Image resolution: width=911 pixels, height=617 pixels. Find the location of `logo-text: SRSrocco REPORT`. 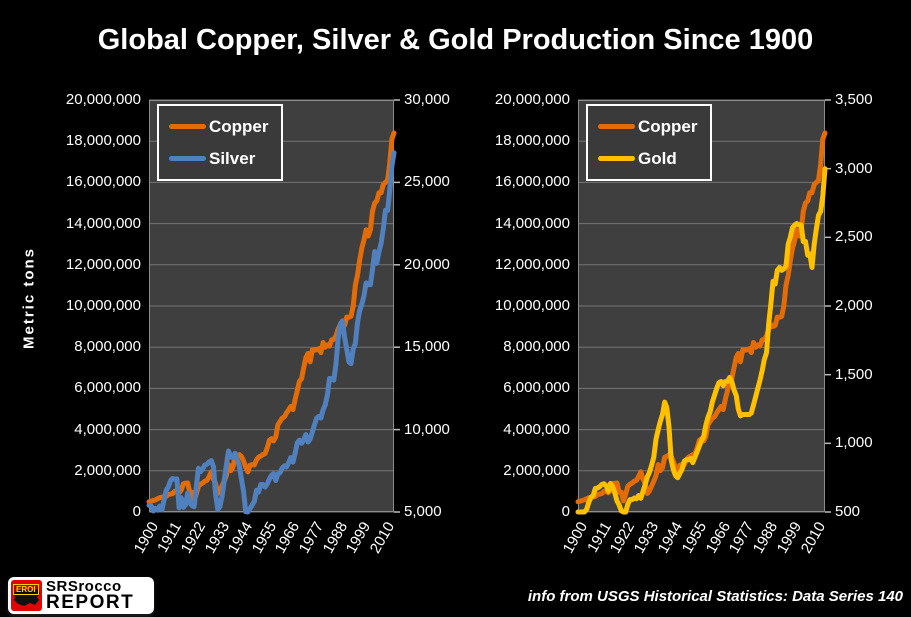

logo-text: SRSrocco REPORT is located at coordinates (90, 595).